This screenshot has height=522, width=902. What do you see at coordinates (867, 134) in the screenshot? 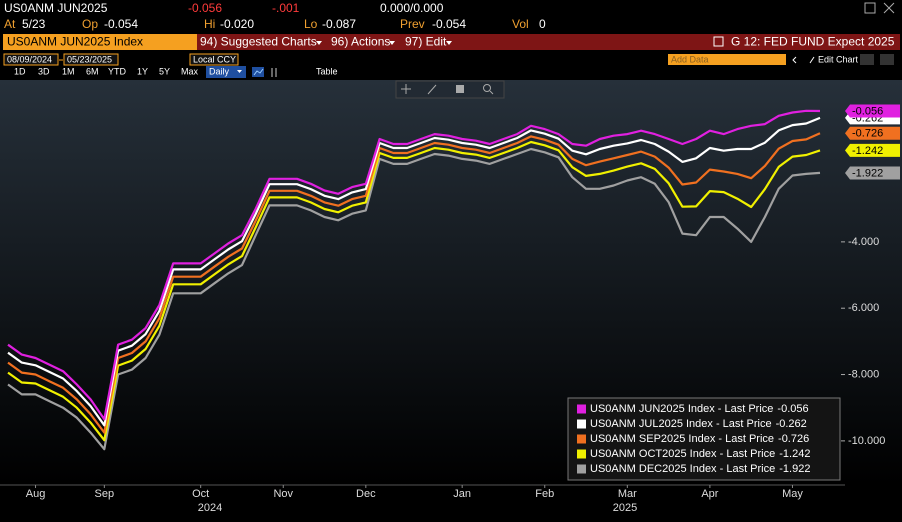
I see `last-price-label: -0.726` at bounding box center [867, 134].